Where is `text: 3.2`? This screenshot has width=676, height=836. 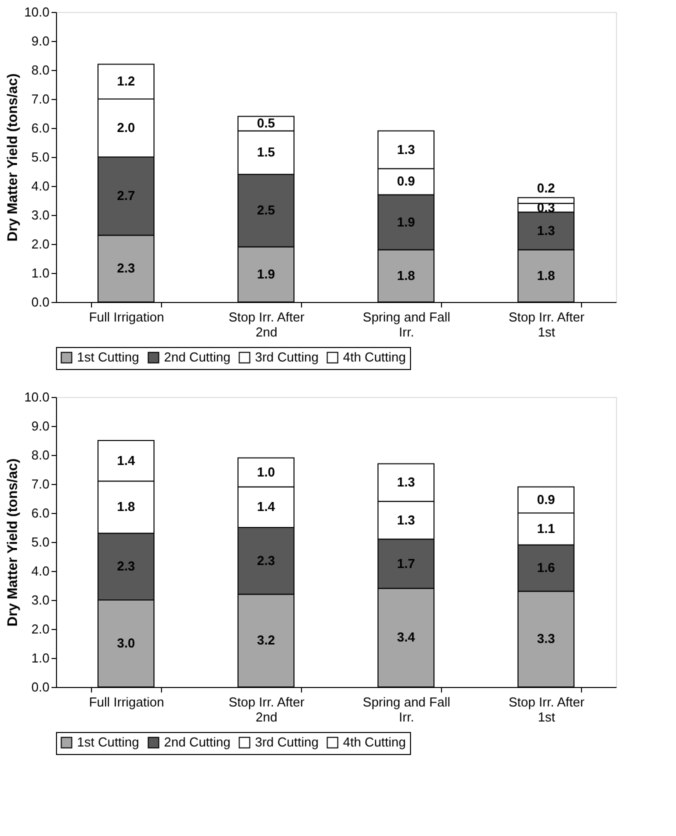 text: 3.2 is located at coordinates (266, 640).